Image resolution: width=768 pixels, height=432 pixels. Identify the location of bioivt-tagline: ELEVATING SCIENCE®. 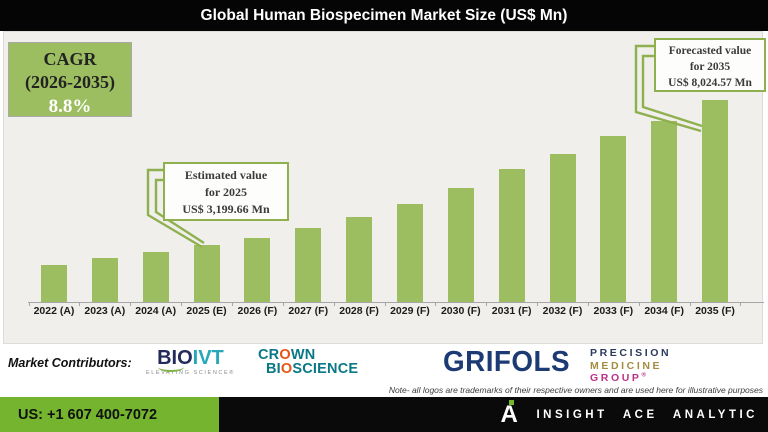
(190, 373).